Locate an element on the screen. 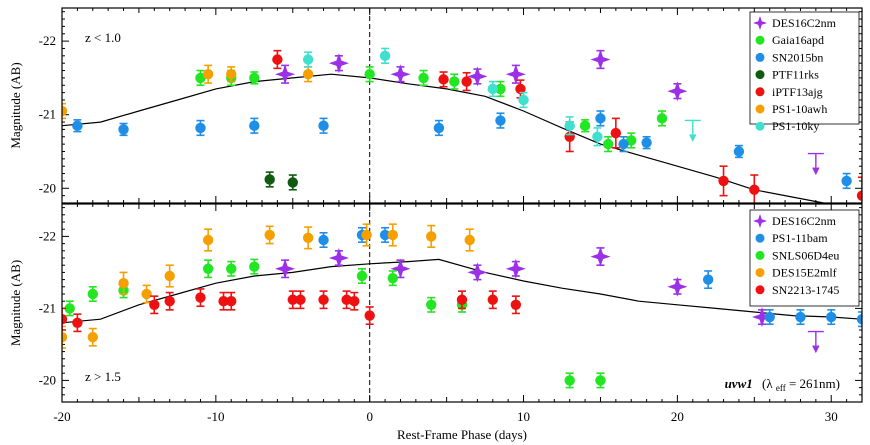 The width and height of the screenshot is (870, 445). redshift-annotation: z > 1.5 is located at coordinates (103, 376).